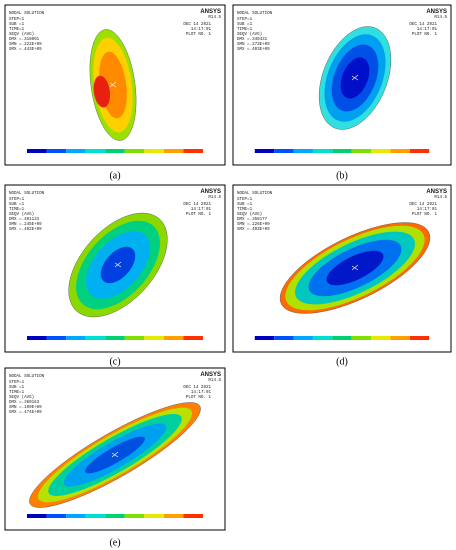 This screenshot has width=456, height=550. Describe the element at coordinates (252, 40) in the screenshot. I see `info-line: DMX =.340431` at that location.